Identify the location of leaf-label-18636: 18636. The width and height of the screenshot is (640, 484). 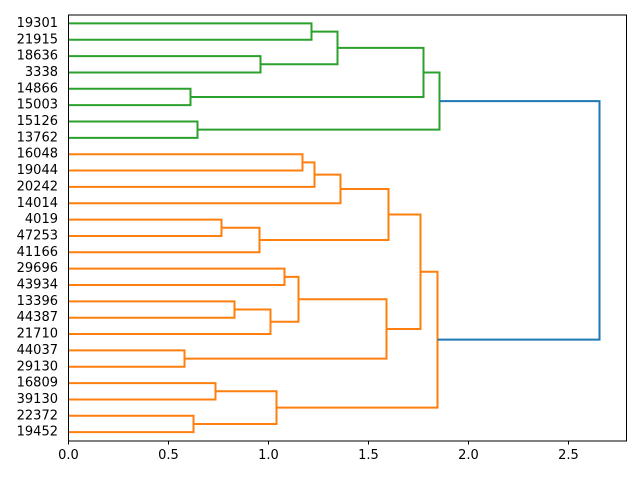
(37, 56).